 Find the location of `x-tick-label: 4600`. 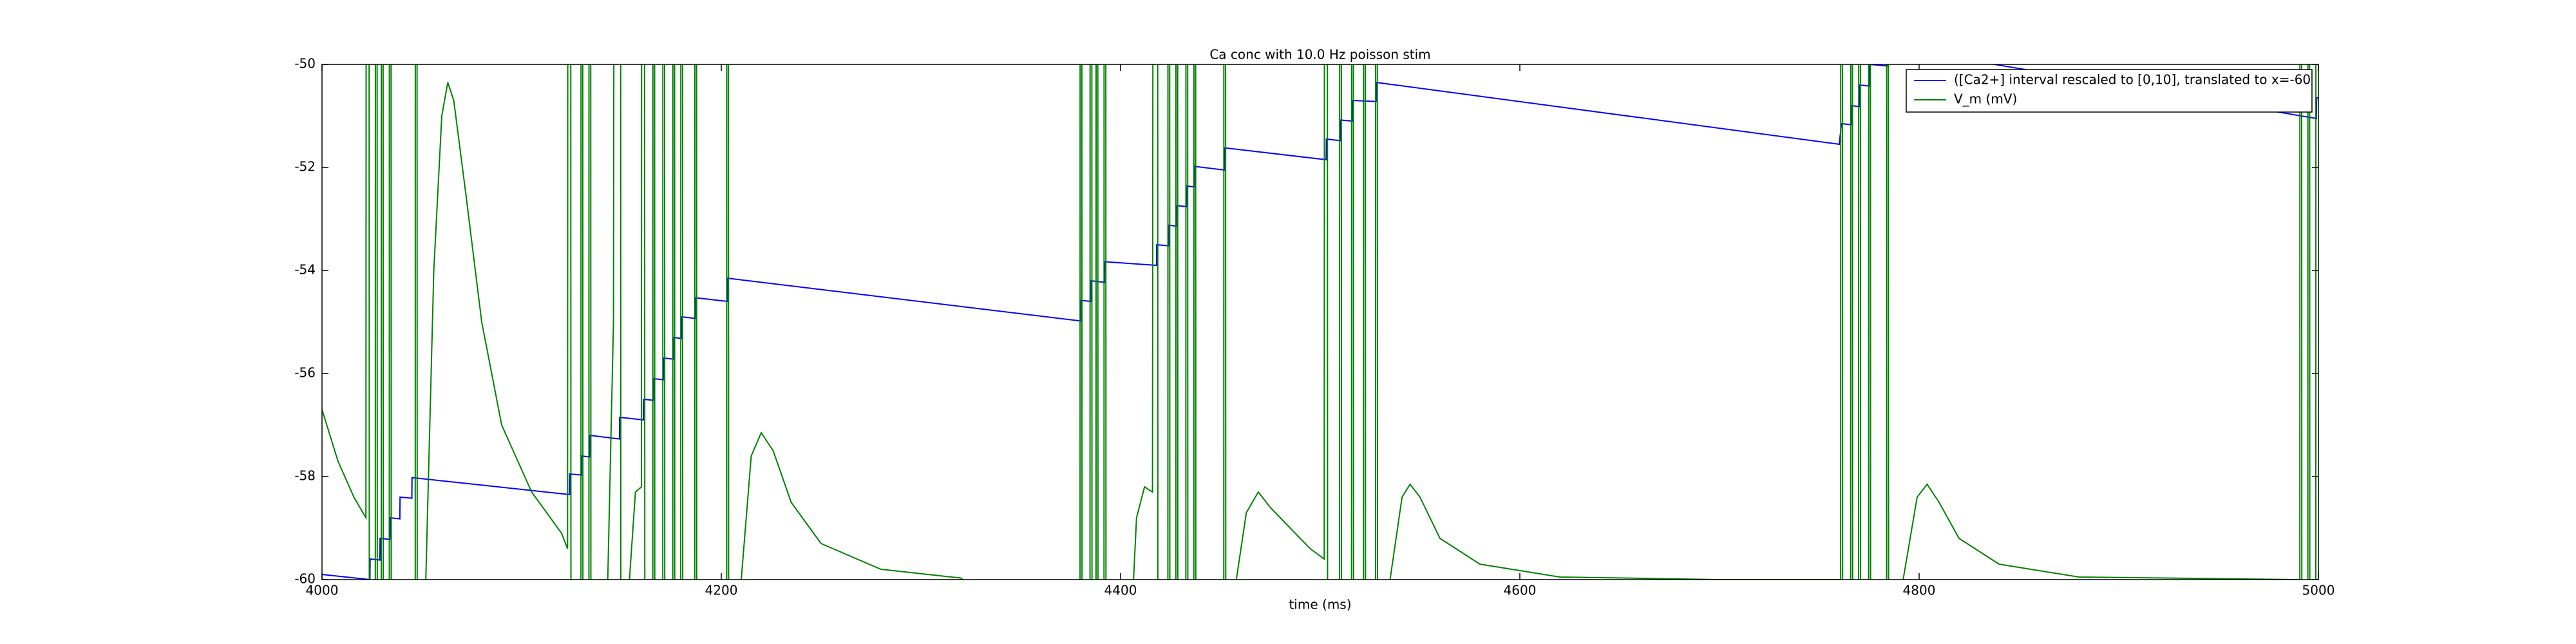

x-tick-label: 4600 is located at coordinates (1521, 590).